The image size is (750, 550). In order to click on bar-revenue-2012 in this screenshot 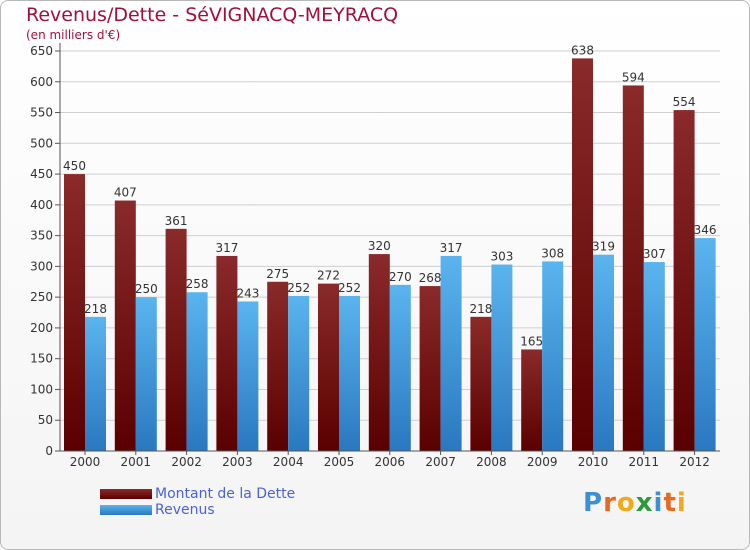, I will do `click(705, 344)`.